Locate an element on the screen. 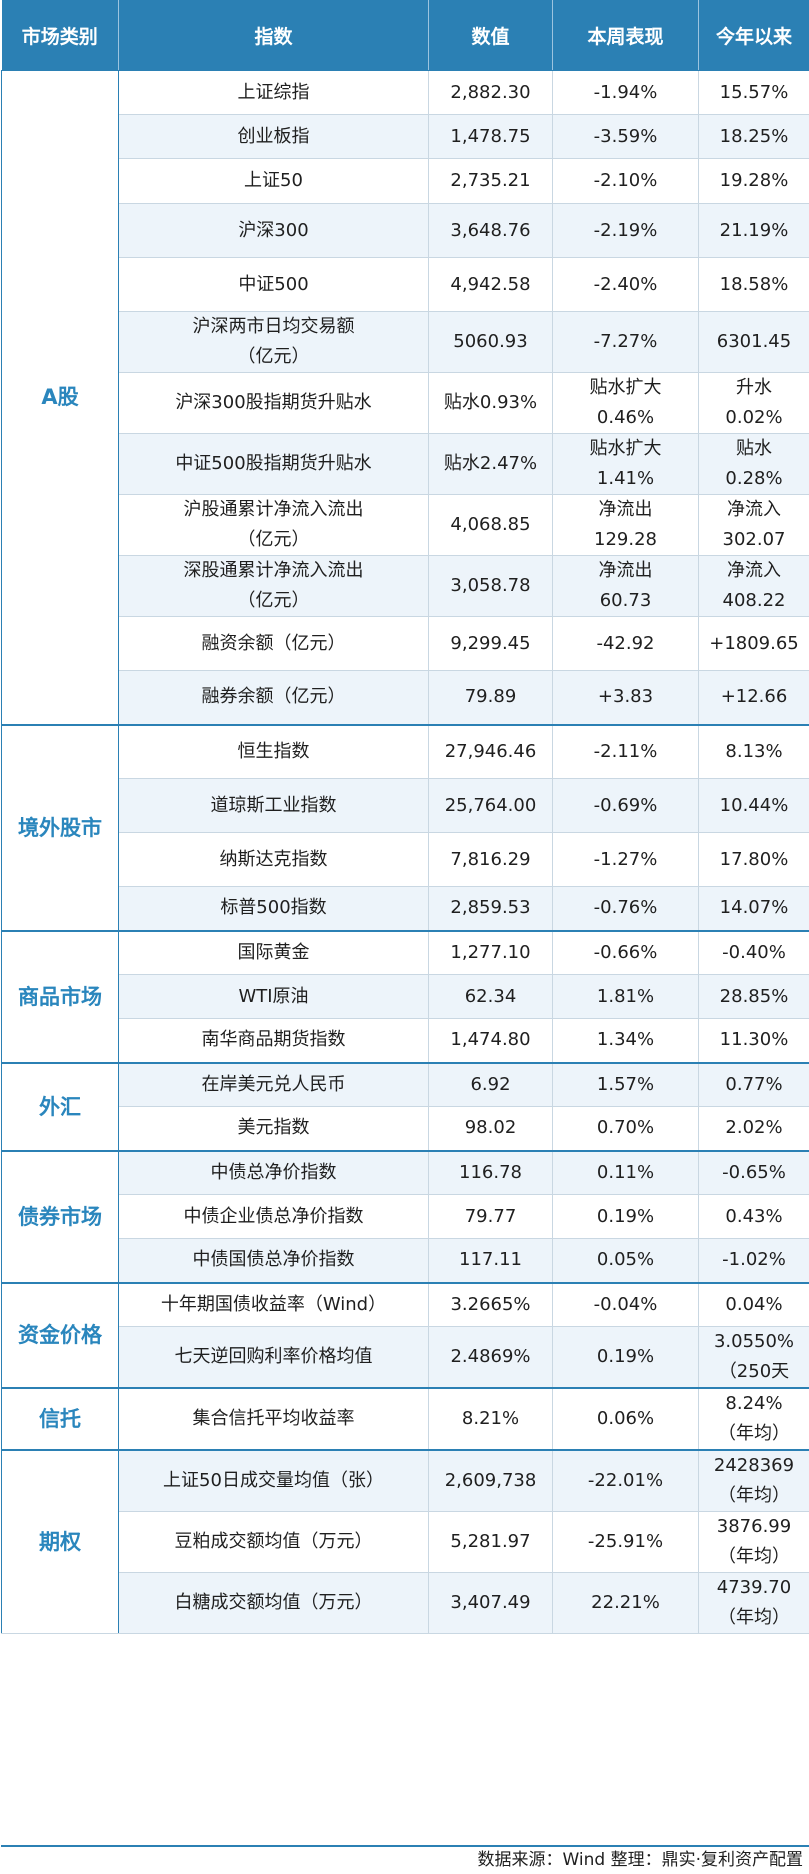  ytd-change-cell: 21.19% is located at coordinates (754, 231).